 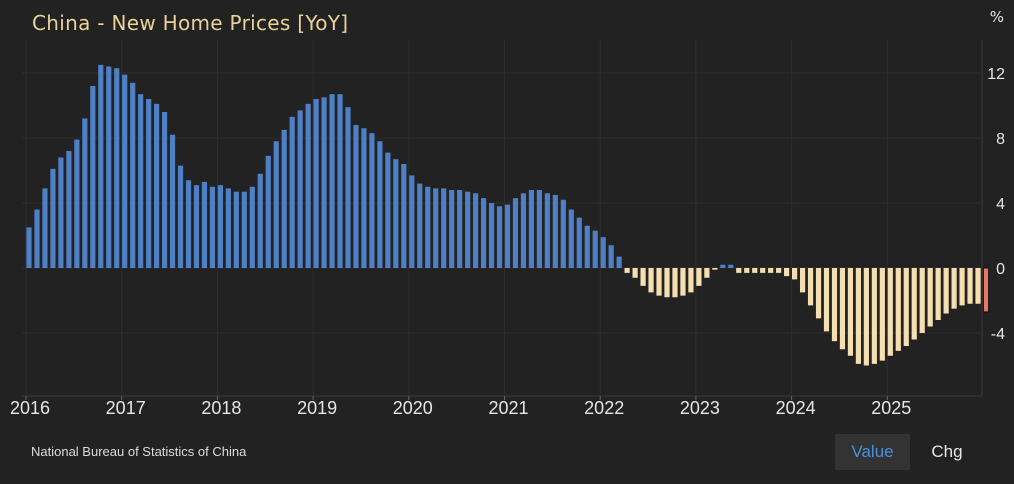 I want to click on value-toggle-button: Value, so click(x=872, y=452).